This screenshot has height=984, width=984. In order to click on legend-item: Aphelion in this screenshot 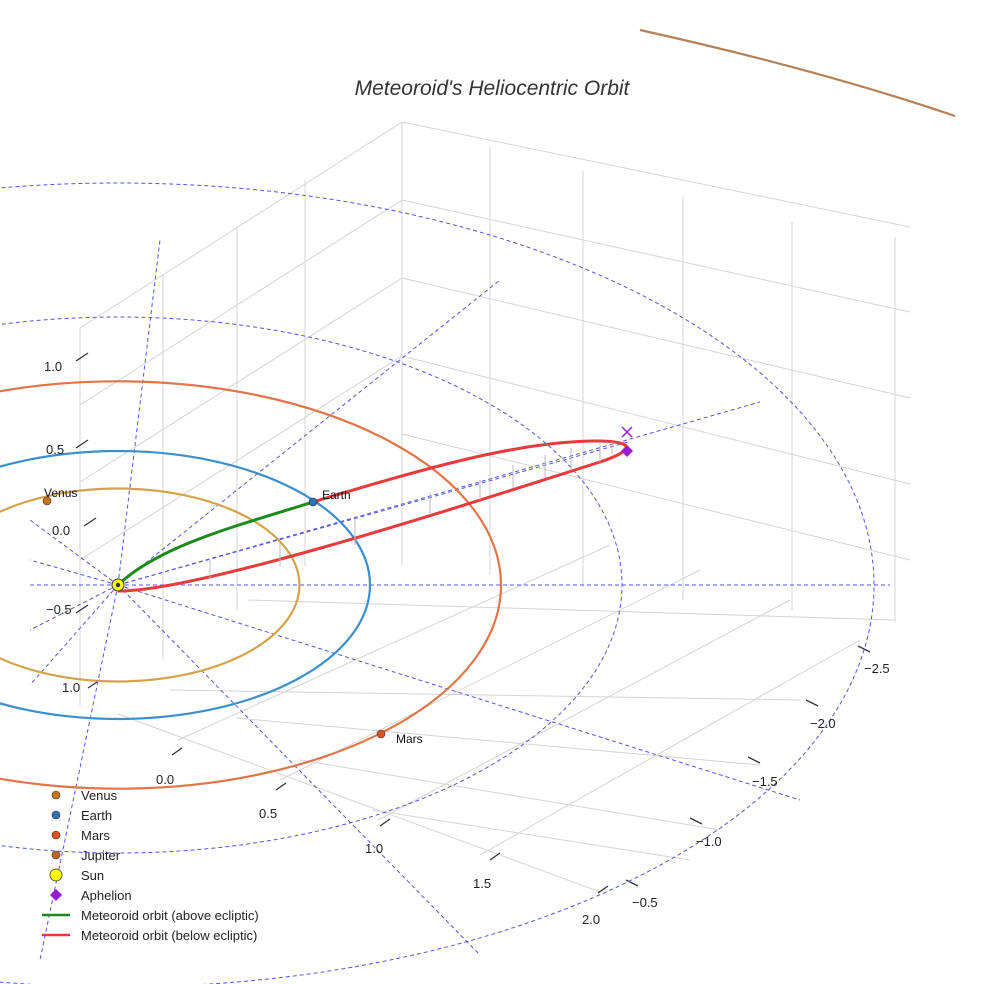, I will do `click(91, 895)`.